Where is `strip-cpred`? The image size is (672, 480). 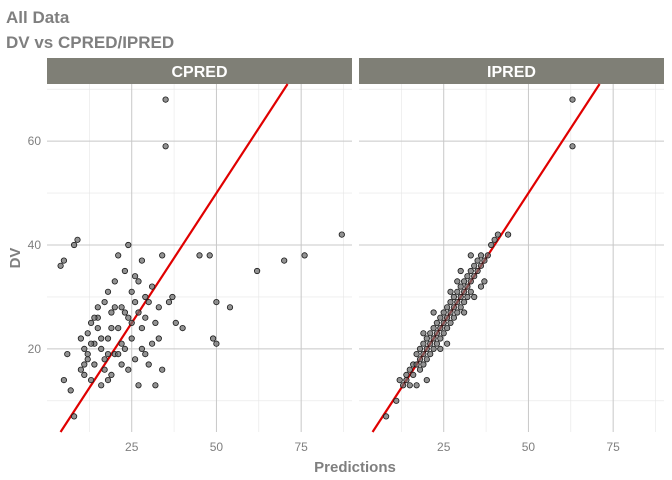 strip-cpred is located at coordinates (199, 71).